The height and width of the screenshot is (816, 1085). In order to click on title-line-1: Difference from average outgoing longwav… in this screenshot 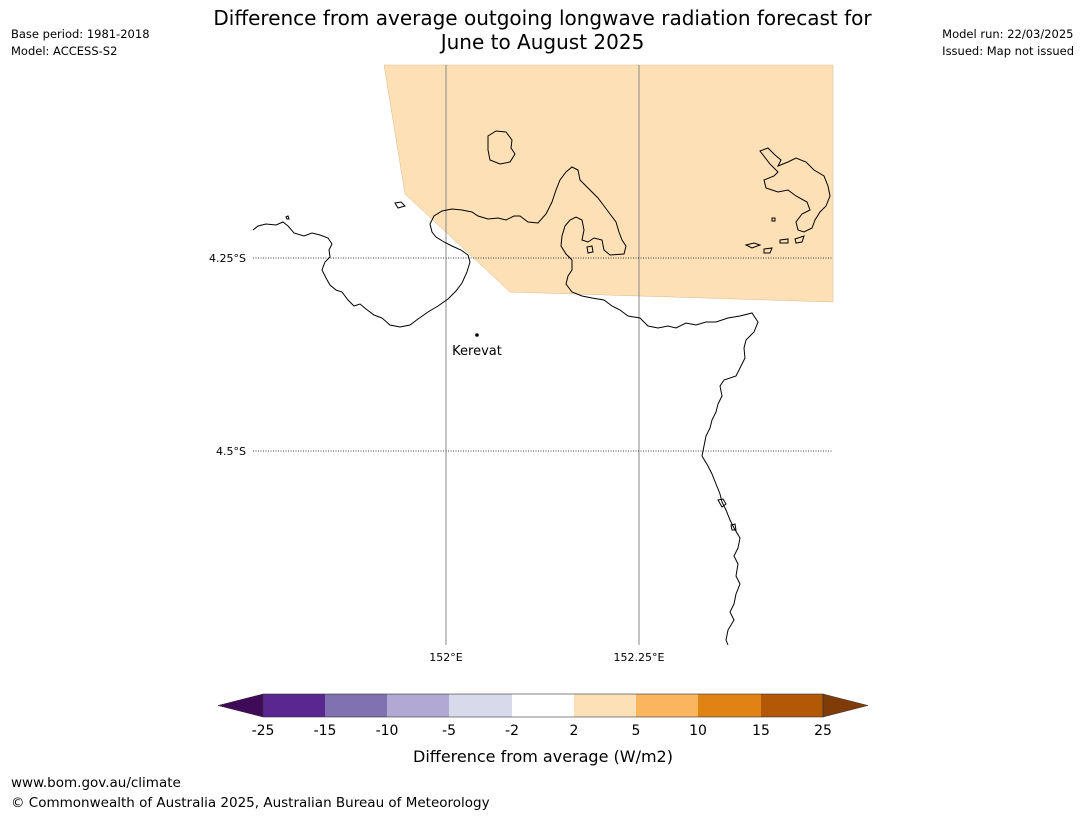, I will do `click(542, 18)`.